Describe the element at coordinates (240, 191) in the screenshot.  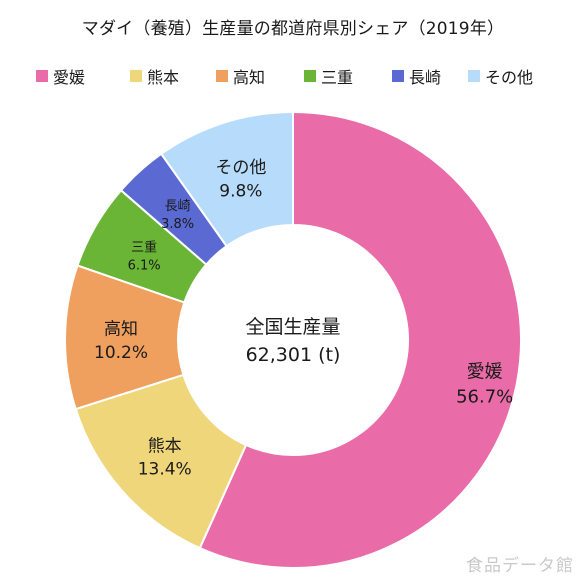
I see `slice-value-other: 9.8%` at that location.